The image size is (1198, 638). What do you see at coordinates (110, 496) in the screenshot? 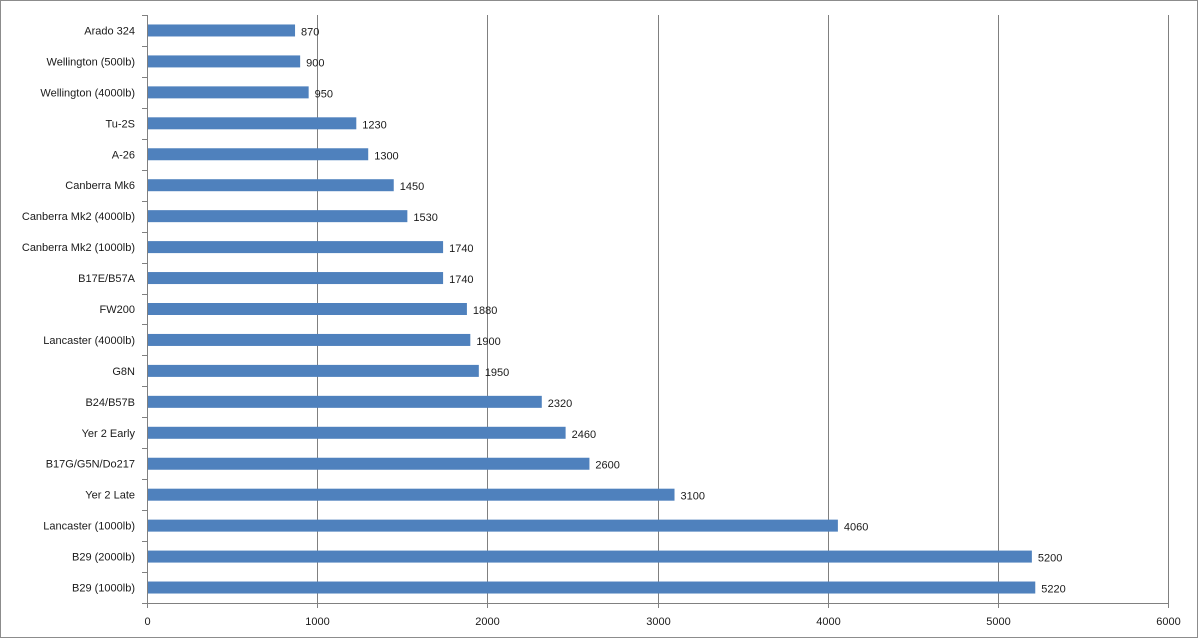
I see `category-label: Yer 2 Late` at bounding box center [110, 496].